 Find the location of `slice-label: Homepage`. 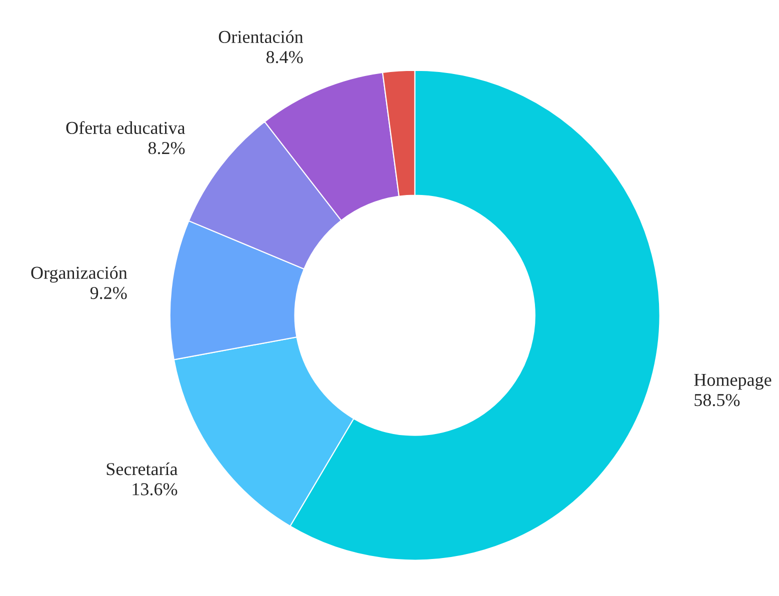

slice-label: Homepage is located at coordinates (733, 382).